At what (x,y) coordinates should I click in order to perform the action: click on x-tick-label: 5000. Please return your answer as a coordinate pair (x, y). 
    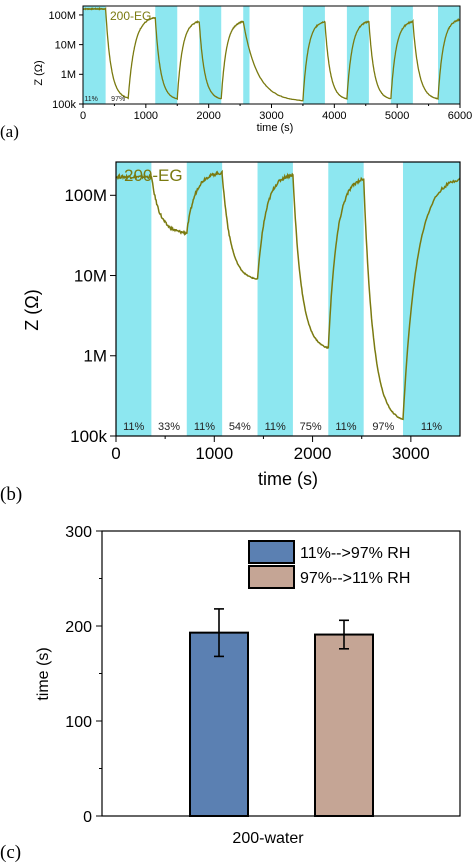
    Looking at the image, I should click on (397, 116).